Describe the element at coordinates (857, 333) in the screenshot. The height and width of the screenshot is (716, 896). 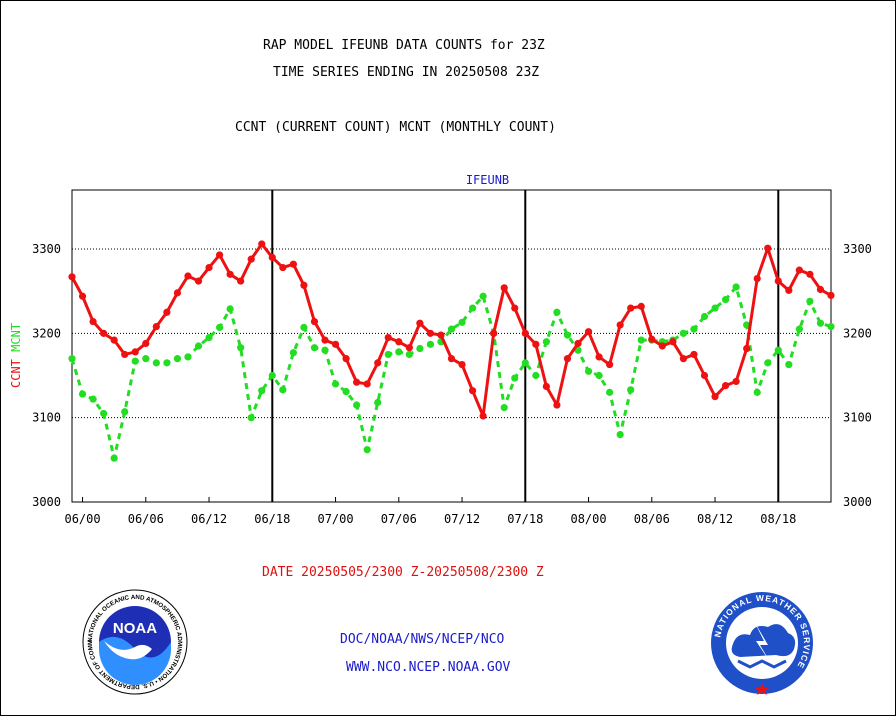
I see `y-tick-label-right: 3200` at that location.